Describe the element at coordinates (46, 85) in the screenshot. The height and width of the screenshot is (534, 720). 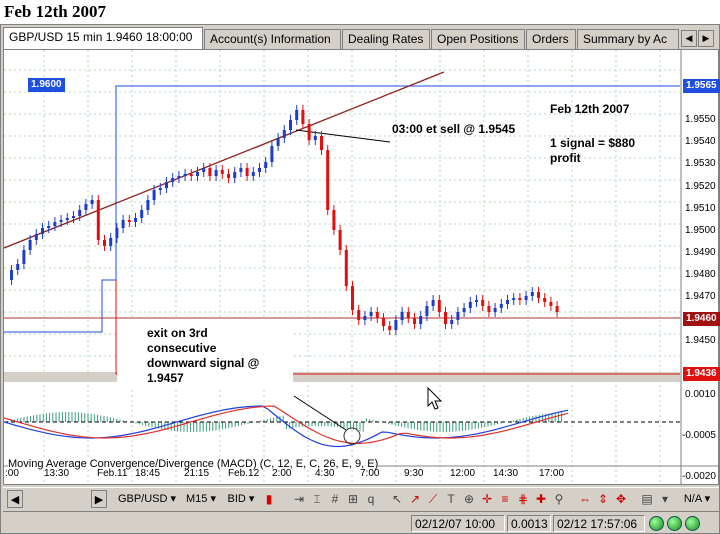
I see `price-tag-left: 1.9600` at that location.